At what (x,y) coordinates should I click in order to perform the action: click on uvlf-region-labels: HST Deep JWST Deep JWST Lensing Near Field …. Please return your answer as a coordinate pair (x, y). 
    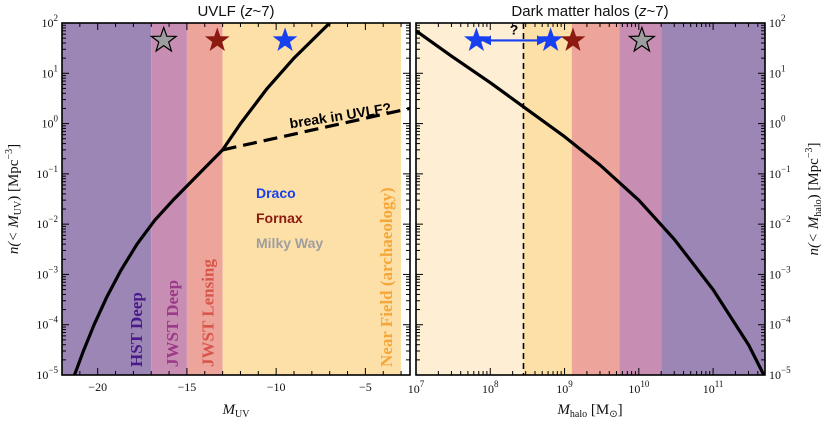
    Looking at the image, I should click on (261, 277).